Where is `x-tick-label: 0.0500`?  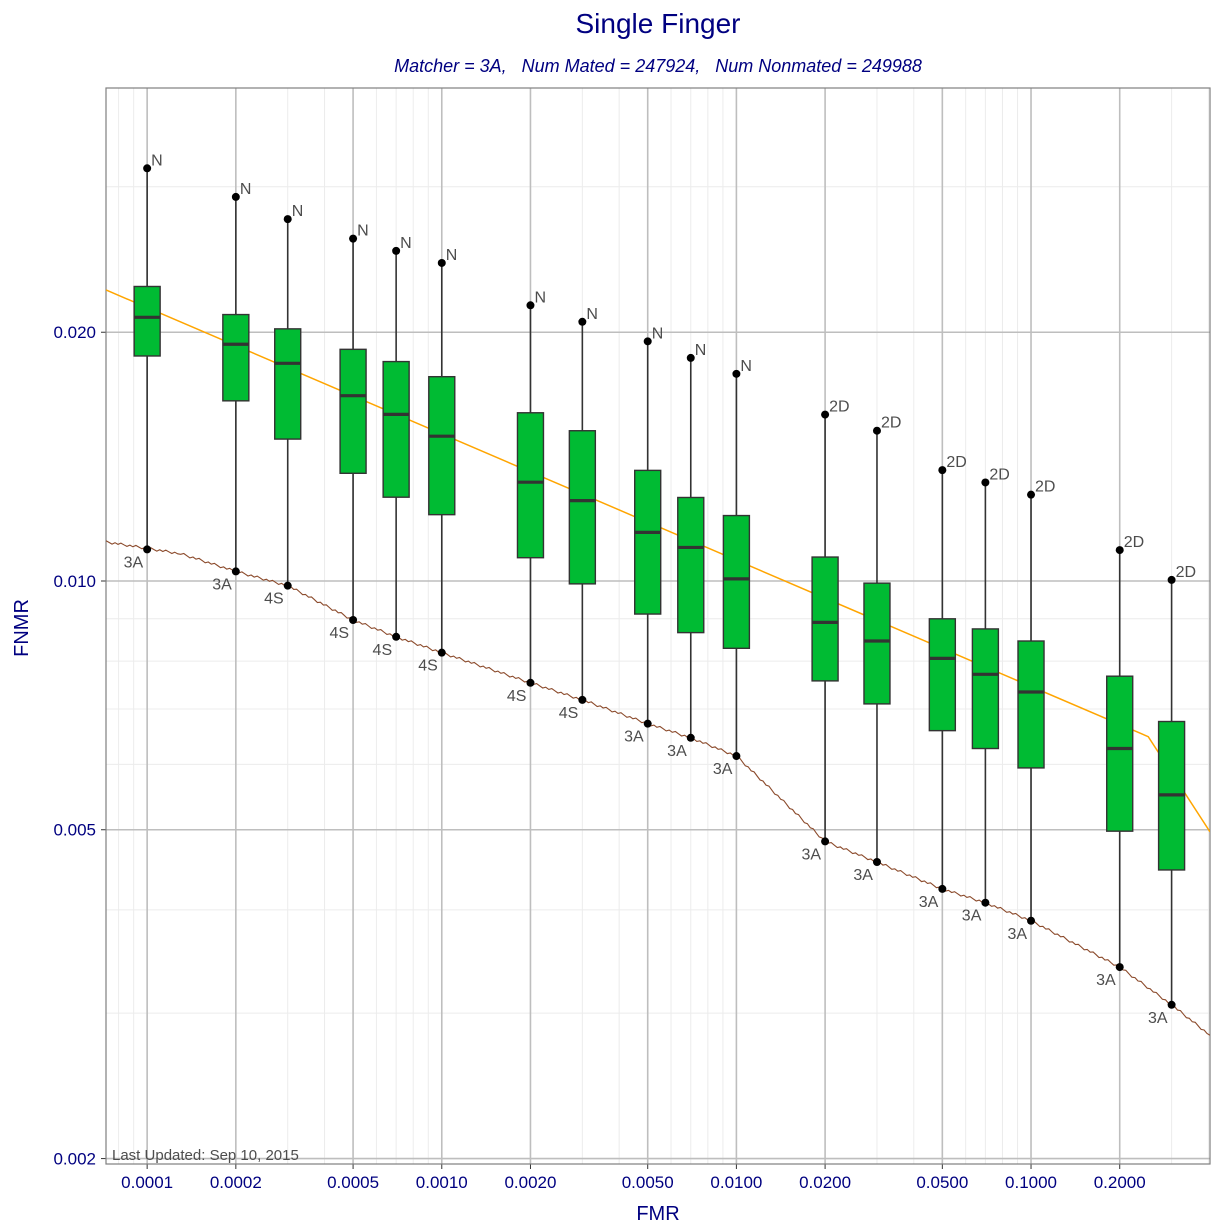 x-tick-label: 0.0500 is located at coordinates (942, 1182).